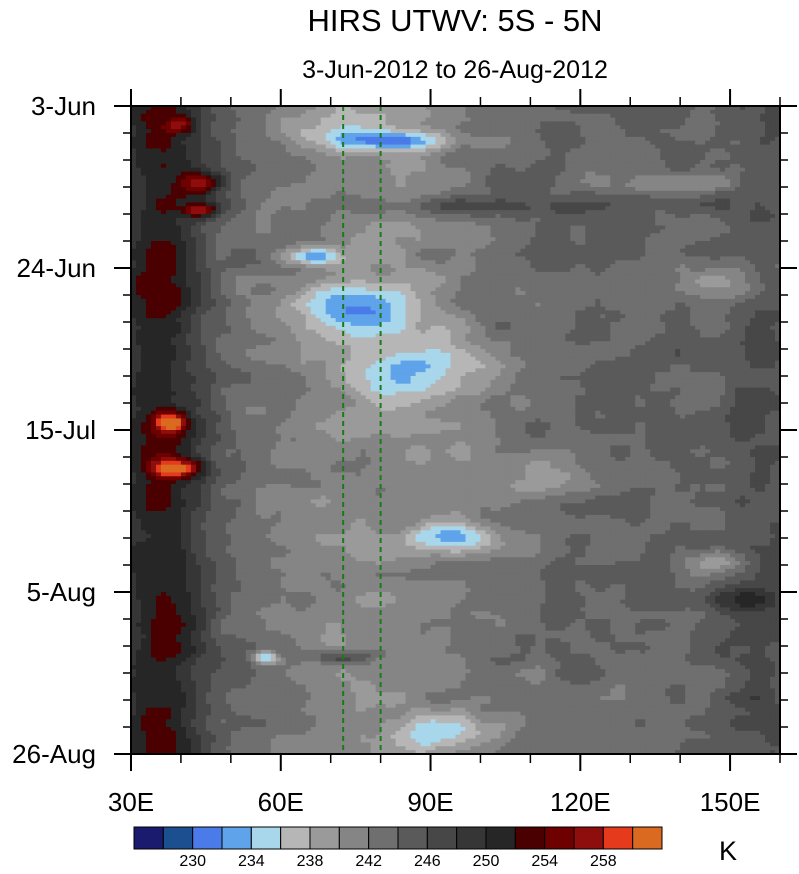 The image size is (799, 874). Describe the element at coordinates (603, 861) in the screenshot. I see `colorbar-label: 258` at that location.